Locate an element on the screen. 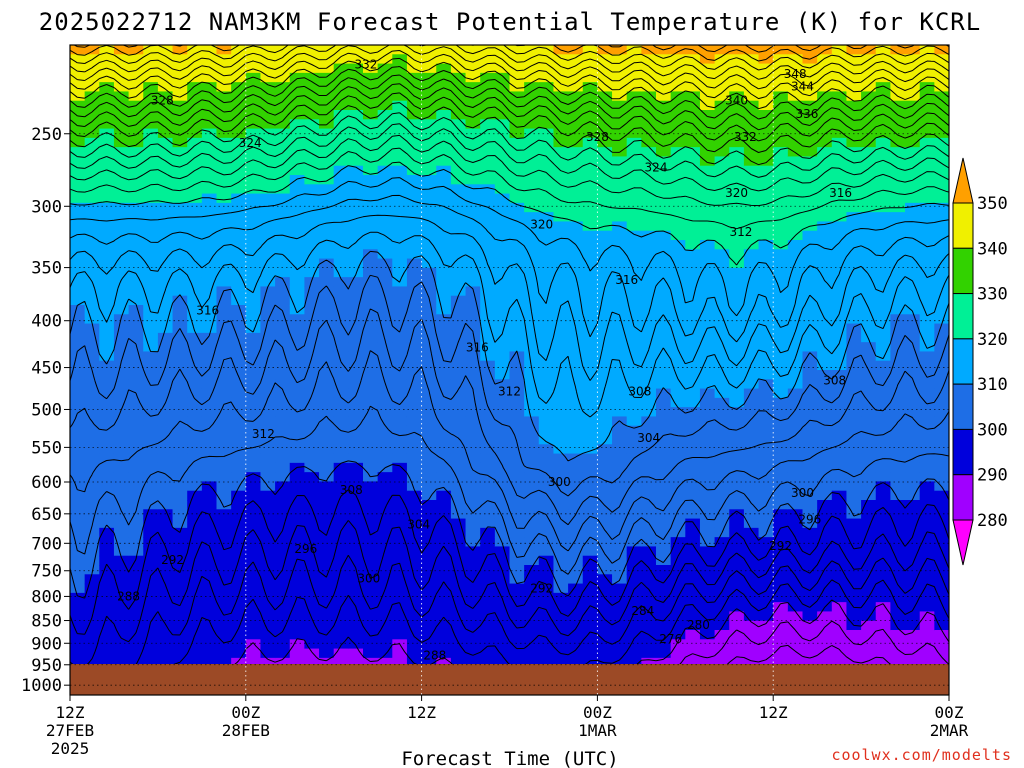  colorbar-segment is located at coordinates (963, 180).